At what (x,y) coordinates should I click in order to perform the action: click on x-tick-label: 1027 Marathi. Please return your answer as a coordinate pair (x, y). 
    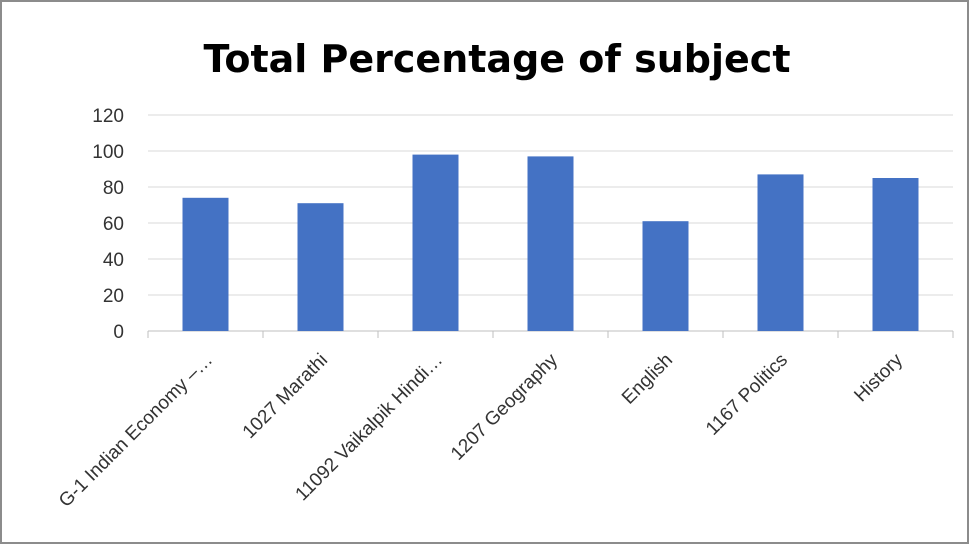
    Looking at the image, I should click on (285, 396).